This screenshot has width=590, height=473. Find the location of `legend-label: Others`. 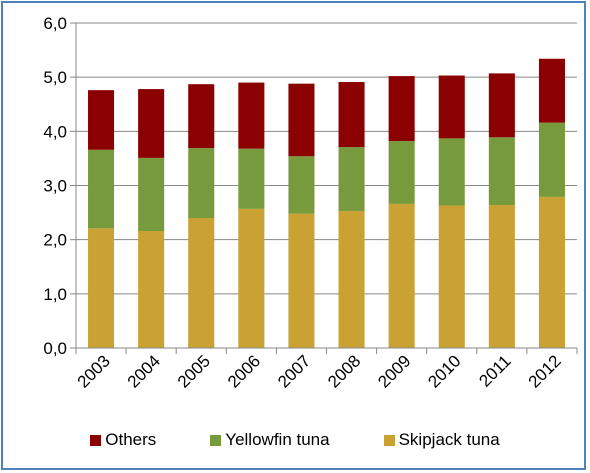

legend-label: Others is located at coordinates (131, 439).